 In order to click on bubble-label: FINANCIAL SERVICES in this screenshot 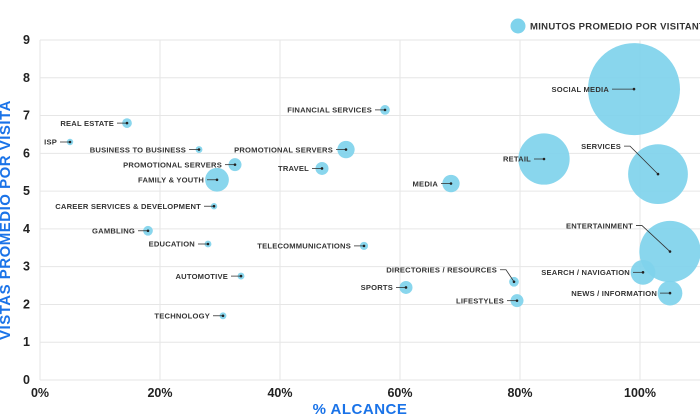, I will do `click(329, 110)`.